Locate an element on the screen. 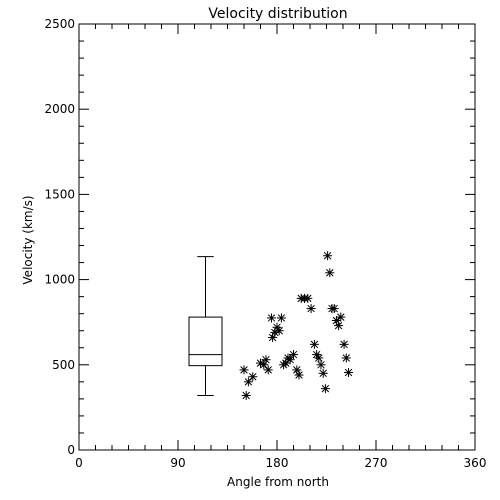  chart-title: Velocity distribution is located at coordinates (277, 14).